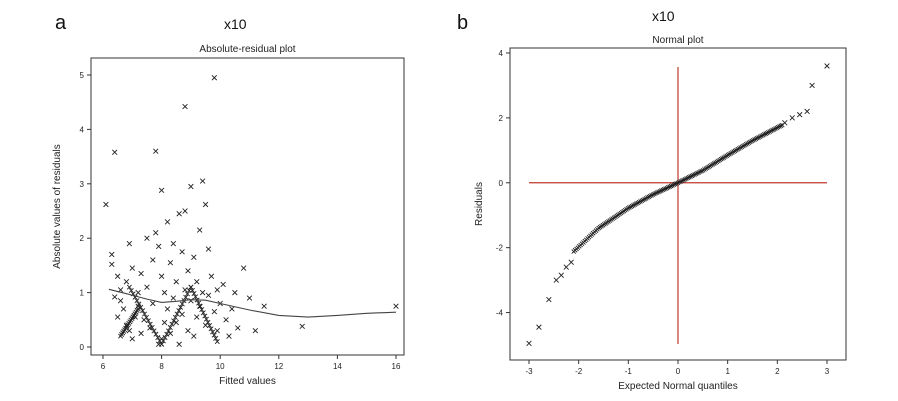  Describe the element at coordinates (82, 184) in the screenshot. I see `y-tick-label: 3` at that location.